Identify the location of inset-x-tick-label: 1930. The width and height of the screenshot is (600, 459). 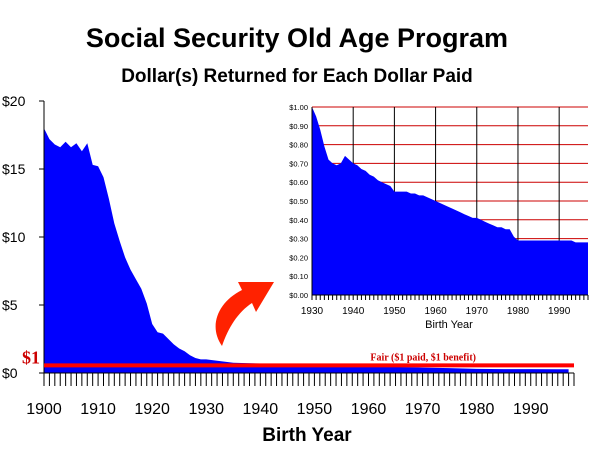
(312, 311).